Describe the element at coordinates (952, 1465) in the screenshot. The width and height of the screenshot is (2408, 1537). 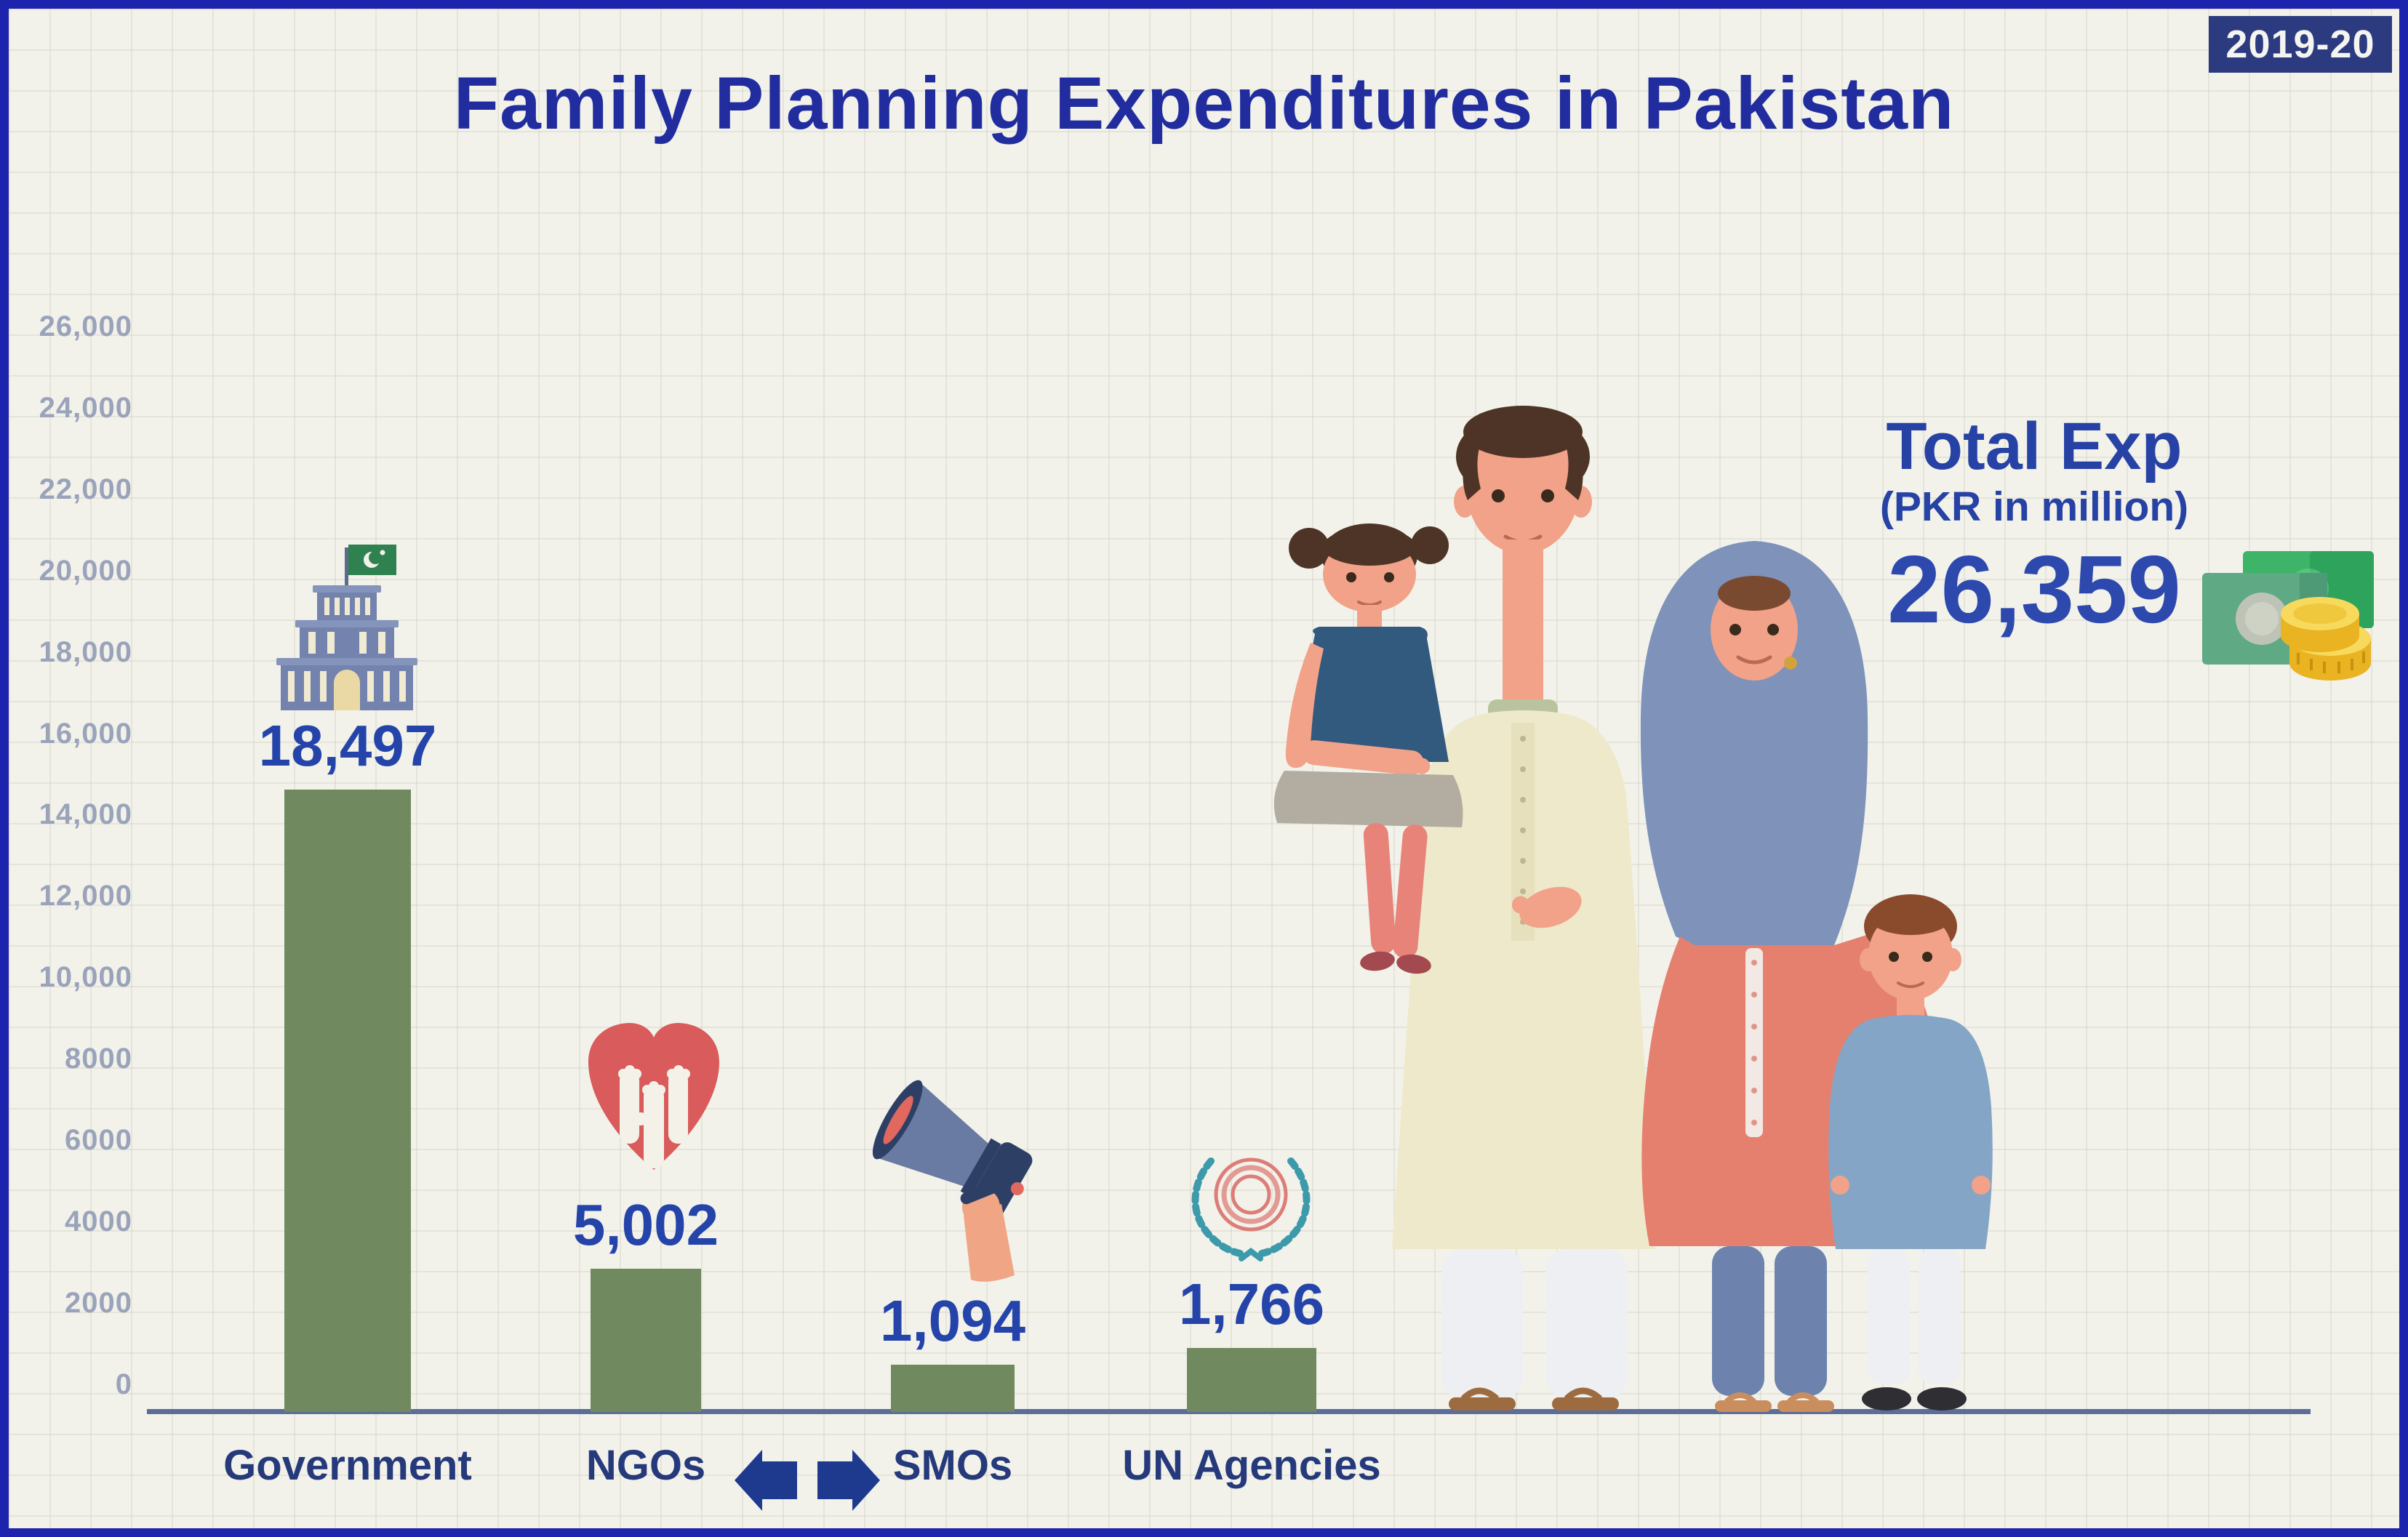
I see `x-label-smos: SMOs` at that location.